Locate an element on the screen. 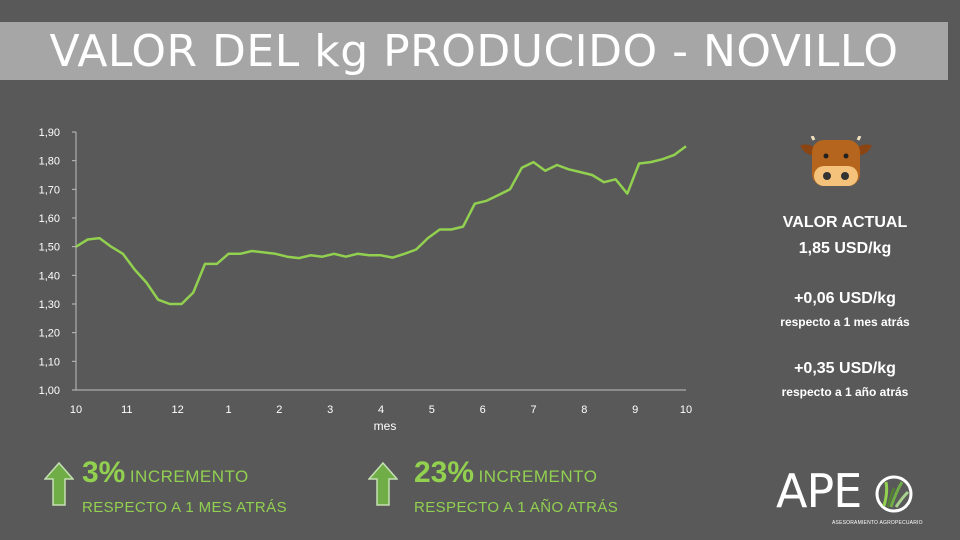 This screenshot has width=960, height=540. y-tick-label: 1,70 is located at coordinates (49, 190).